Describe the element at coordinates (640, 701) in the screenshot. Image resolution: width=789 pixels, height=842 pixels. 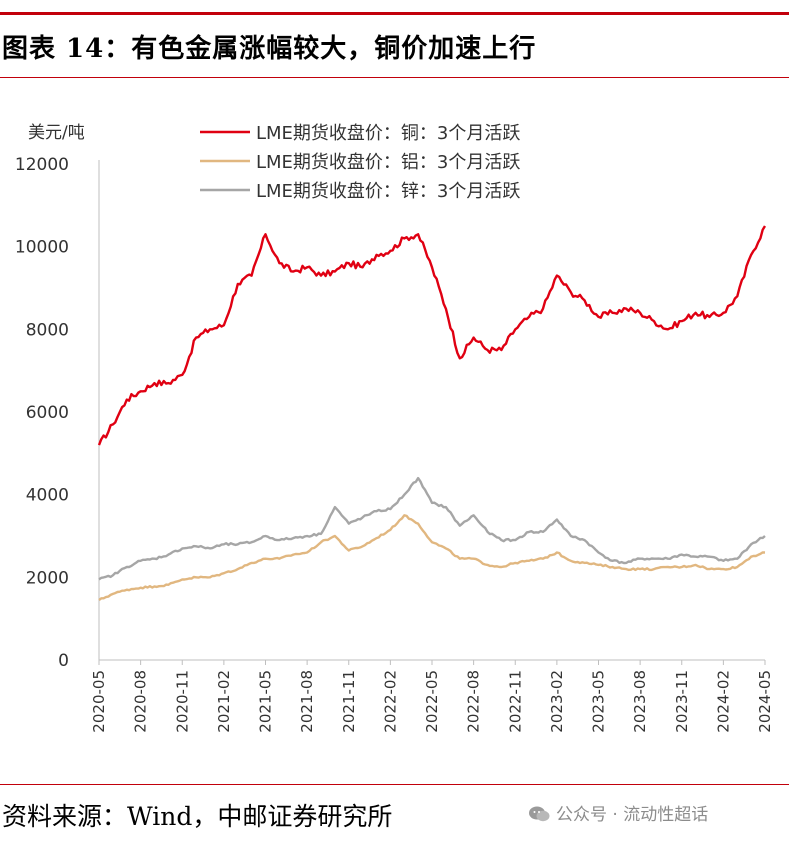
I see `x-tick-label: 2023-08` at that location.